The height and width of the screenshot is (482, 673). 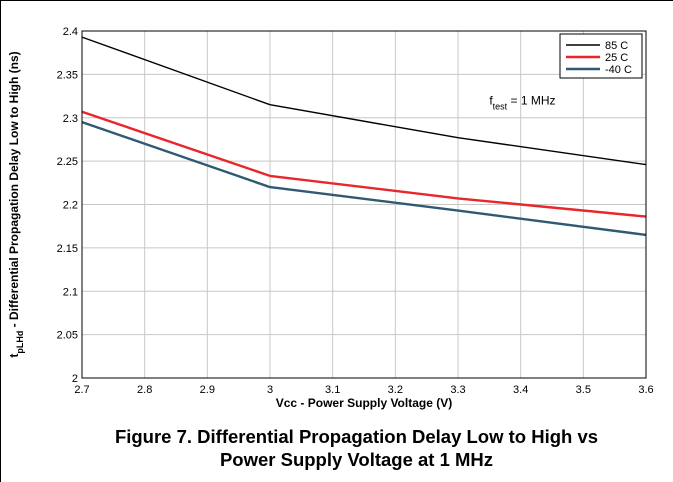 What do you see at coordinates (618, 70) in the screenshot?
I see `legend-label-2: -40 C` at bounding box center [618, 70].